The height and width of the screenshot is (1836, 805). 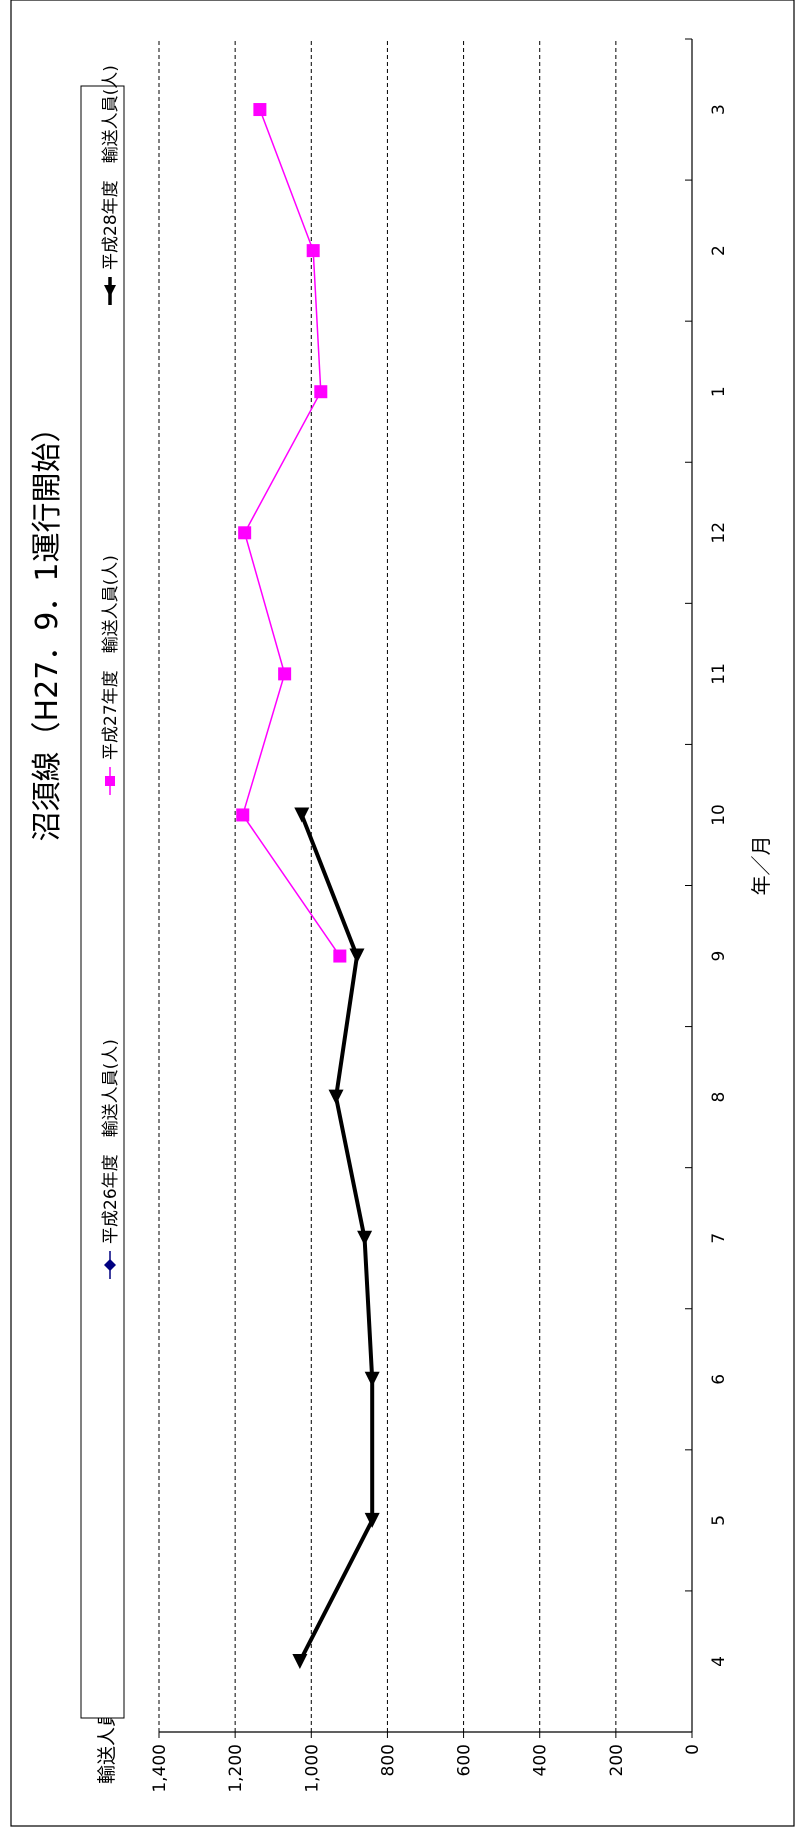 I want to click on y-tick-label: 400, so click(x=541, y=1760).